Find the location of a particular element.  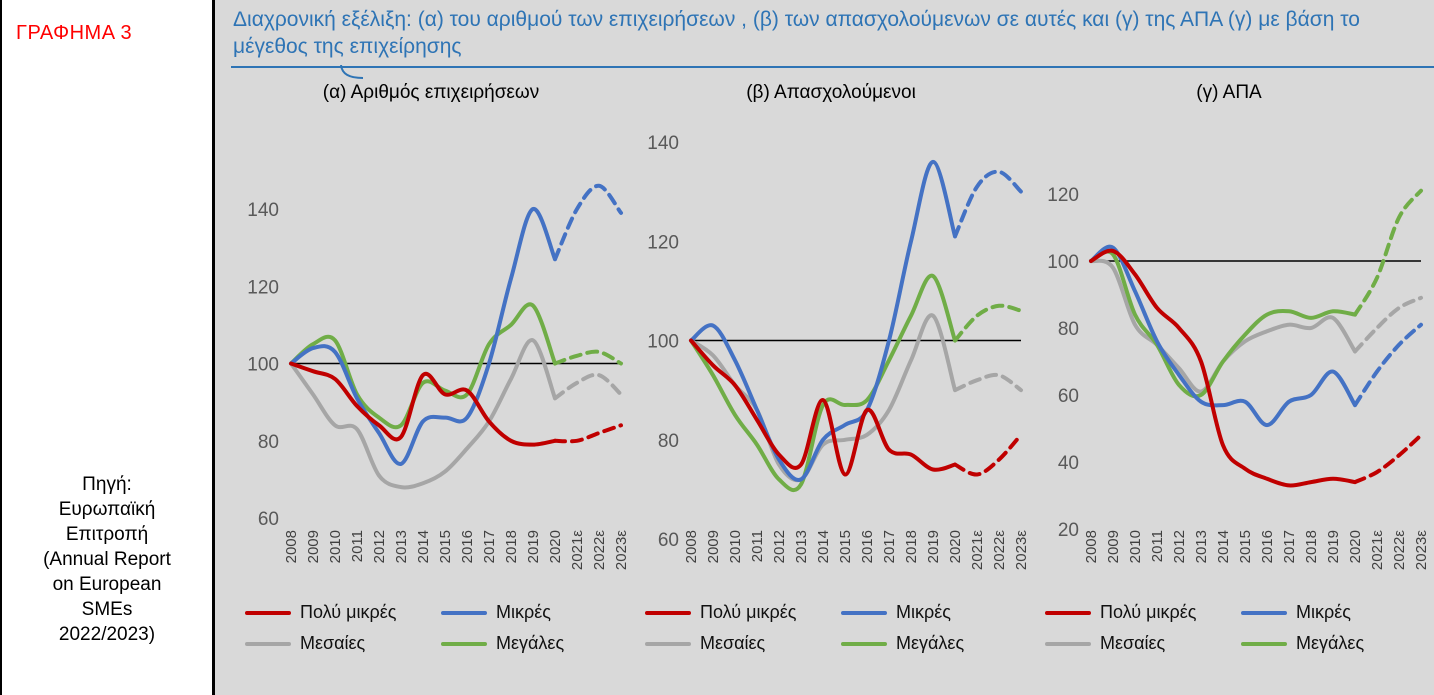

chart-title: (α) Αριθμός επιχειρήσεων is located at coordinates (431, 92).